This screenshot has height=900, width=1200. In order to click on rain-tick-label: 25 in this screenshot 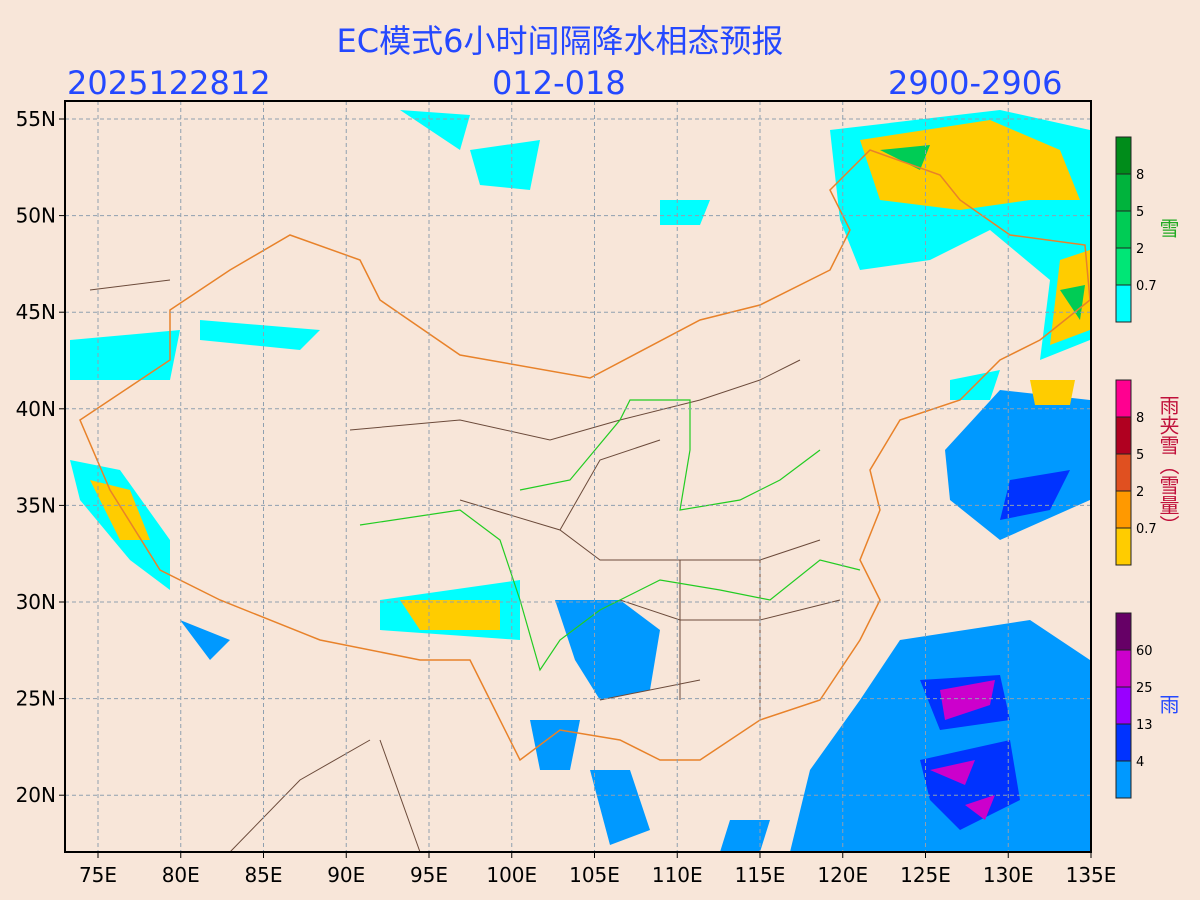, I will do `click(1144, 688)`.